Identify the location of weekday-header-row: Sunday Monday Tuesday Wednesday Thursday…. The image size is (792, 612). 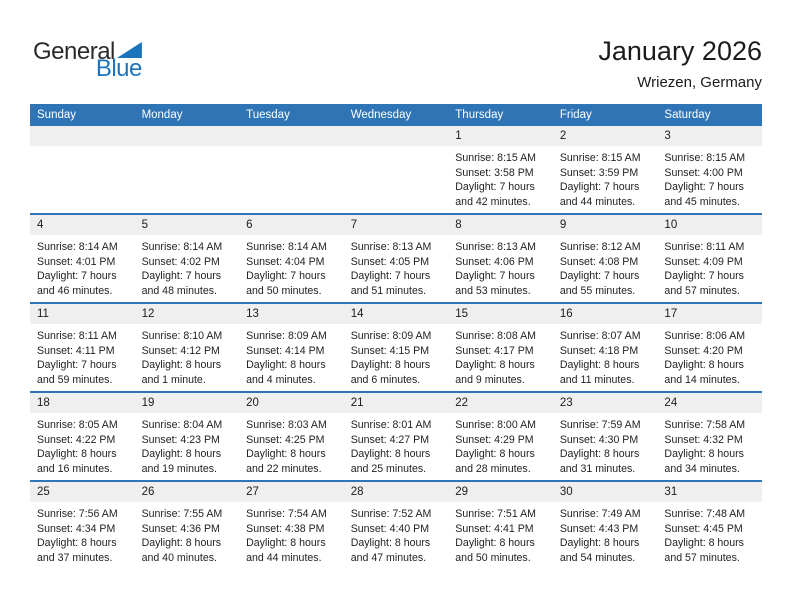
(396, 115).